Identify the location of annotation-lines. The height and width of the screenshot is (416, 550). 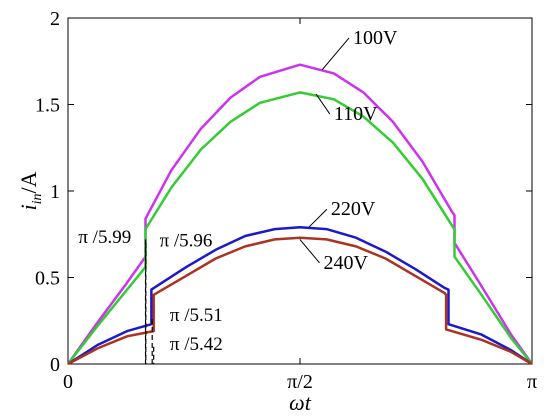
(149, 301).